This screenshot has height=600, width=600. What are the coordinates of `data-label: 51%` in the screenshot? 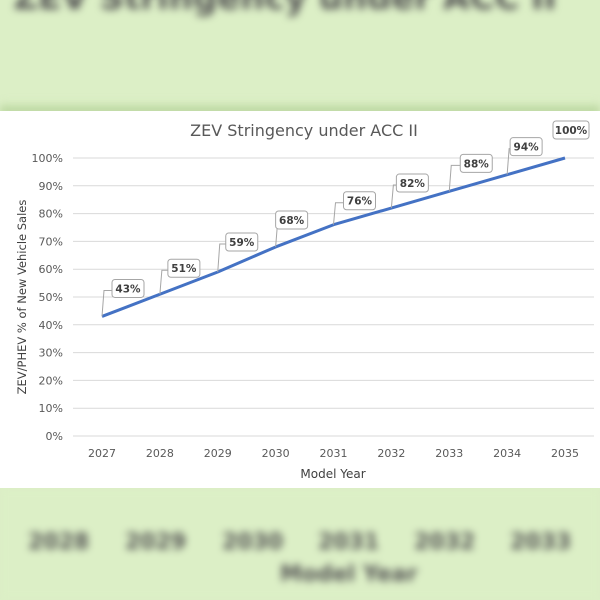 It's located at (180, 276).